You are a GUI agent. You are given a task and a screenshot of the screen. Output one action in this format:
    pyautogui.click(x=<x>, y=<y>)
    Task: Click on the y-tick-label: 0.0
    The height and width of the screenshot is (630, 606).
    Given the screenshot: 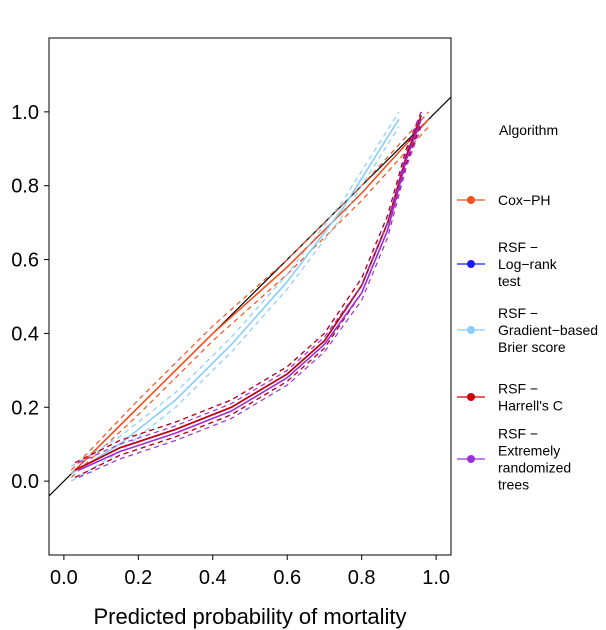 What is the action you would take?
    pyautogui.click(x=25, y=482)
    